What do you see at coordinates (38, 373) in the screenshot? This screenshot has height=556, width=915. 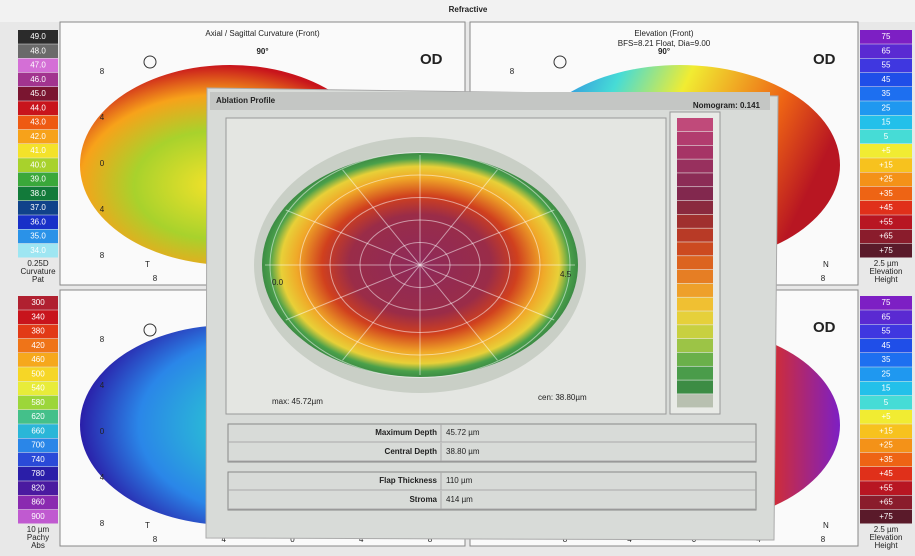 I see `scale-label: 500` at bounding box center [38, 373].